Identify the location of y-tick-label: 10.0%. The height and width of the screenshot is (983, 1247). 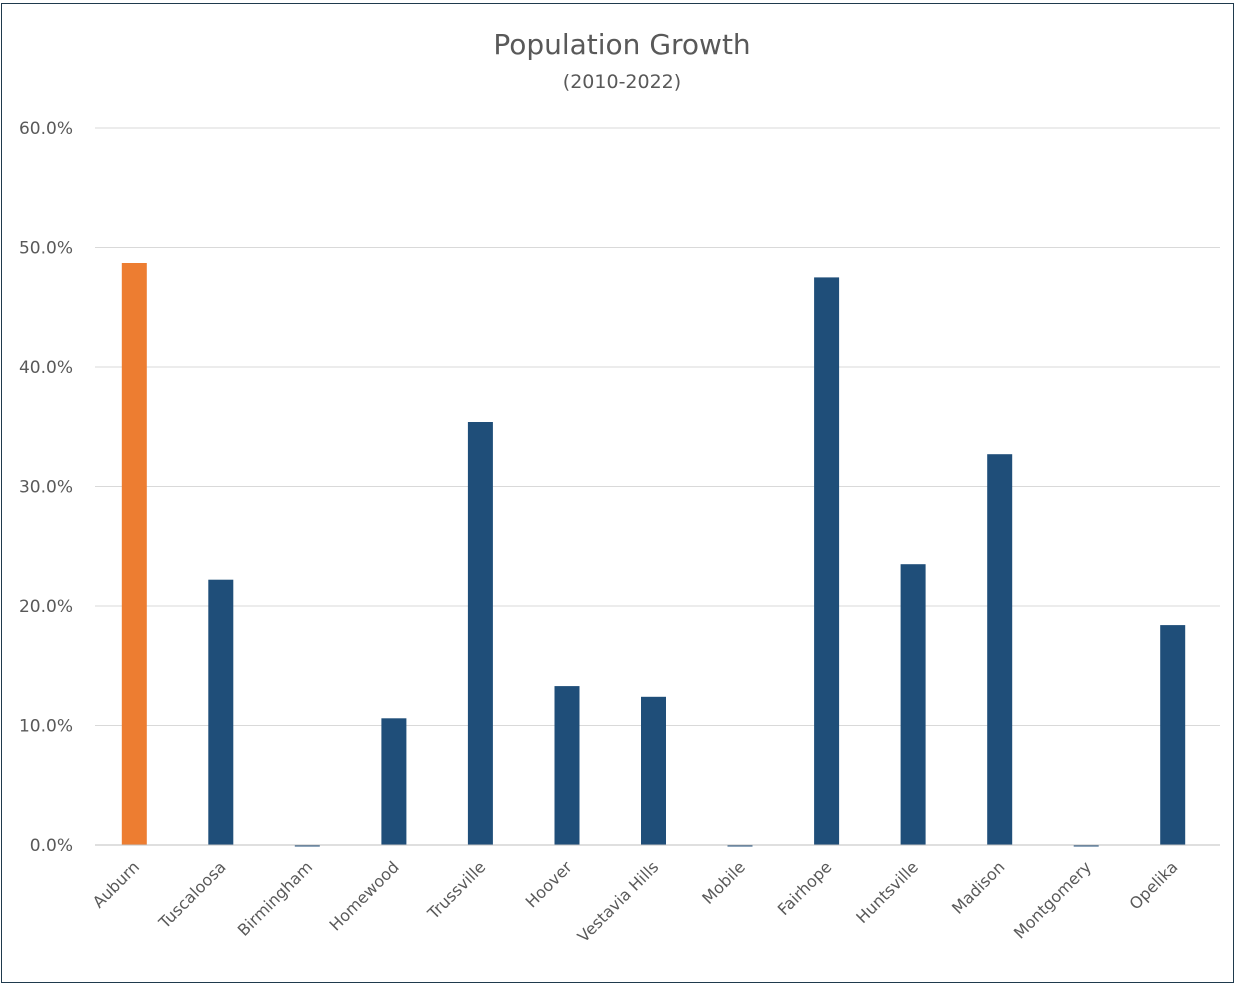
(46, 727).